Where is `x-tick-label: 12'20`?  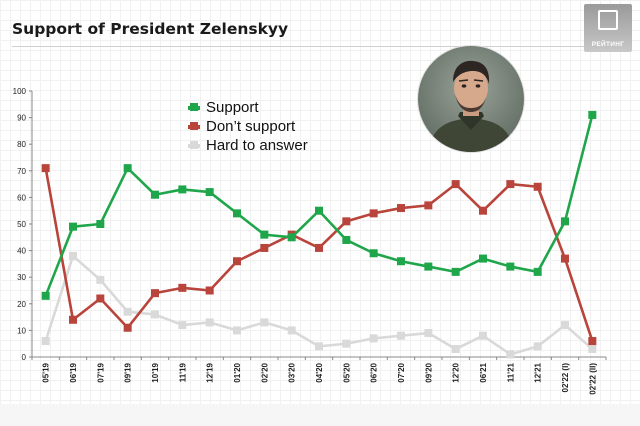 x-tick-label: 12'20 is located at coordinates (456, 372).